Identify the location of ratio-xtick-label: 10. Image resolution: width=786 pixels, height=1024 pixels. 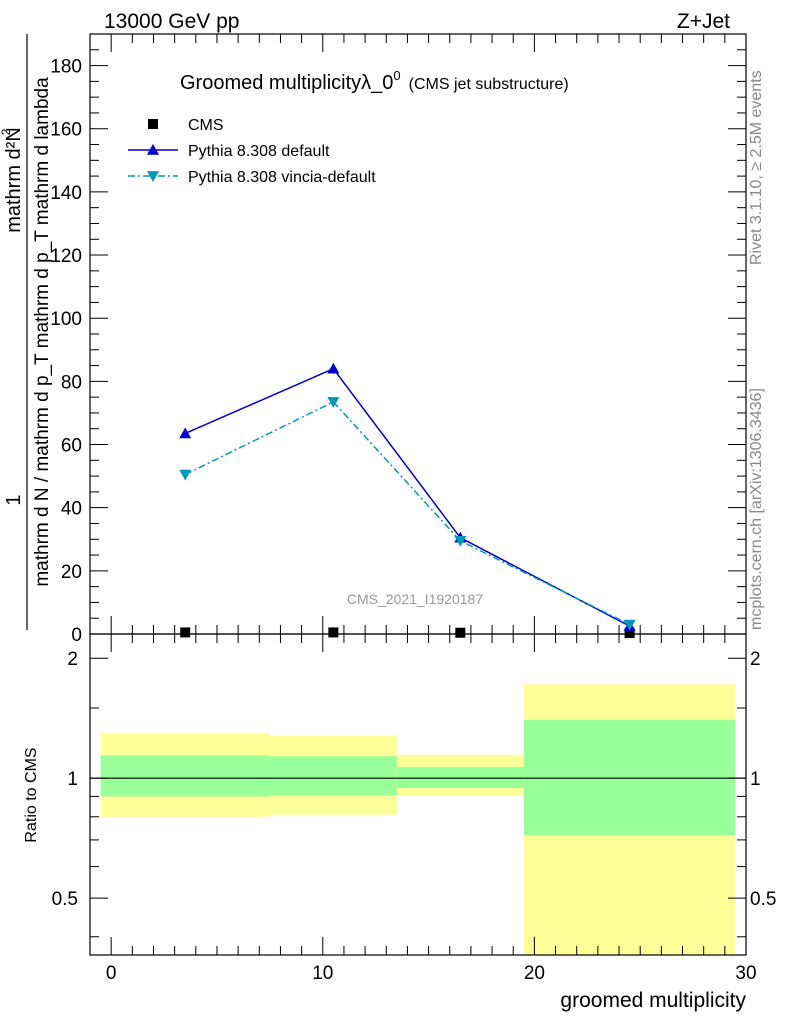
(322, 973).